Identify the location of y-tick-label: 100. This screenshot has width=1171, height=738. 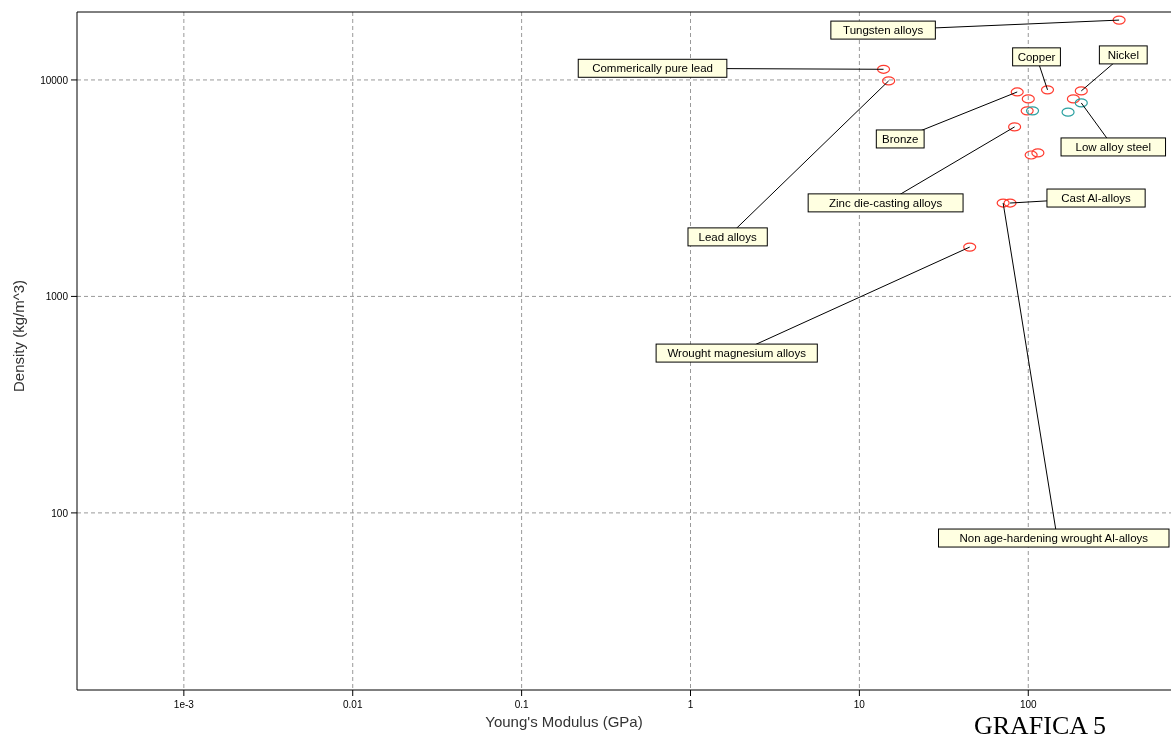
(60, 513).